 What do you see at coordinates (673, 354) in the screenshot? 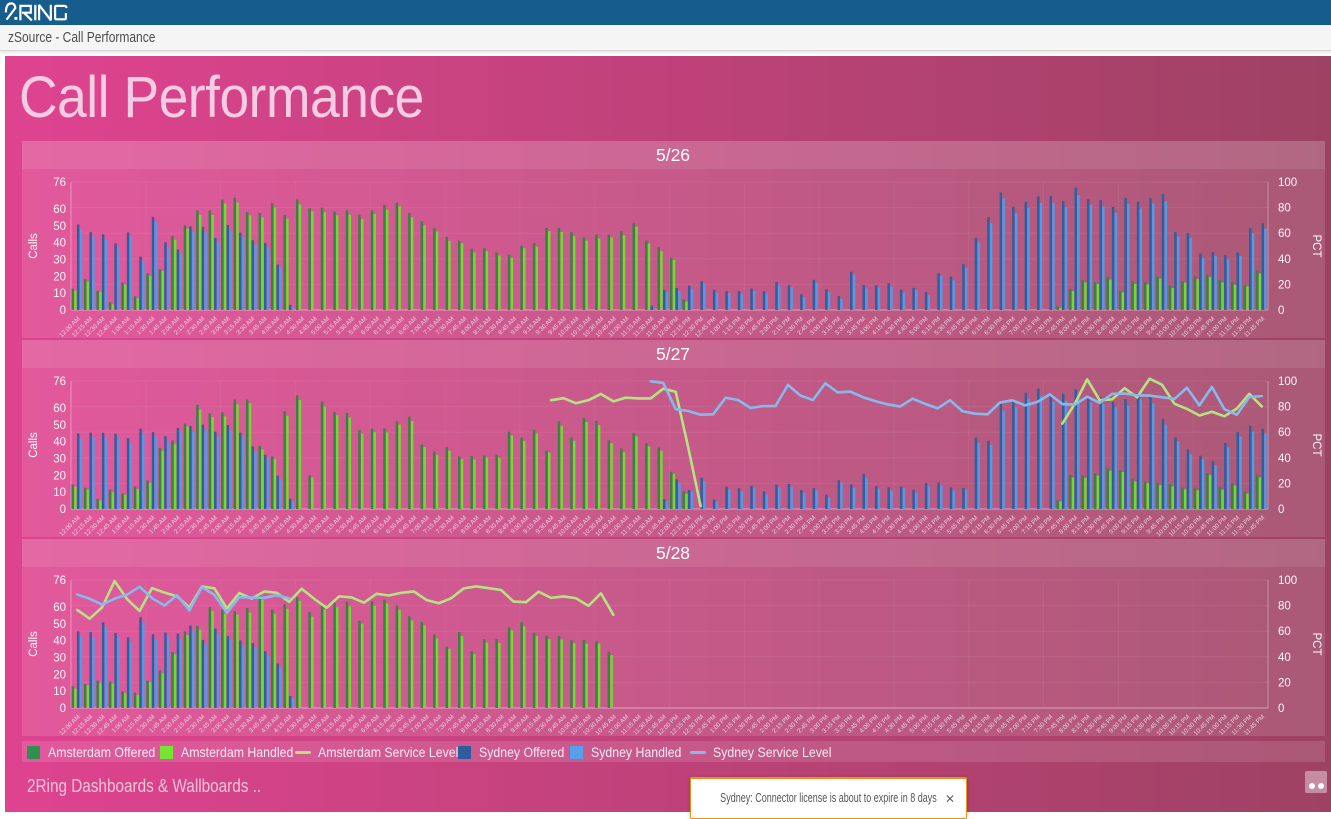
I see `svg-text: 5/27` at bounding box center [673, 354].